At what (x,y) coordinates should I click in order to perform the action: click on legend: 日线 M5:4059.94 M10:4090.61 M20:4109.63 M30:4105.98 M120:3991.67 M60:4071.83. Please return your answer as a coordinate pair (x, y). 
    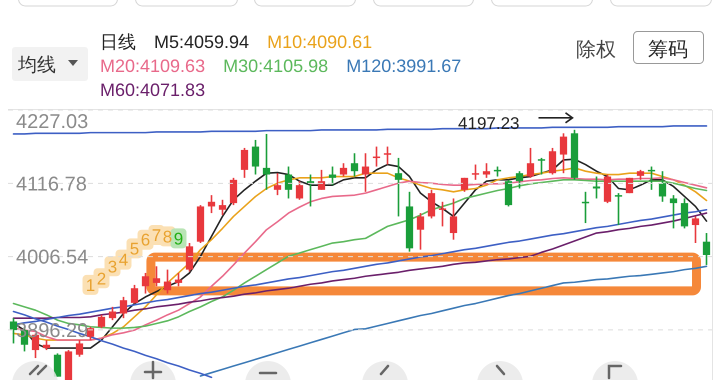
    Looking at the image, I should click on (281, 66).